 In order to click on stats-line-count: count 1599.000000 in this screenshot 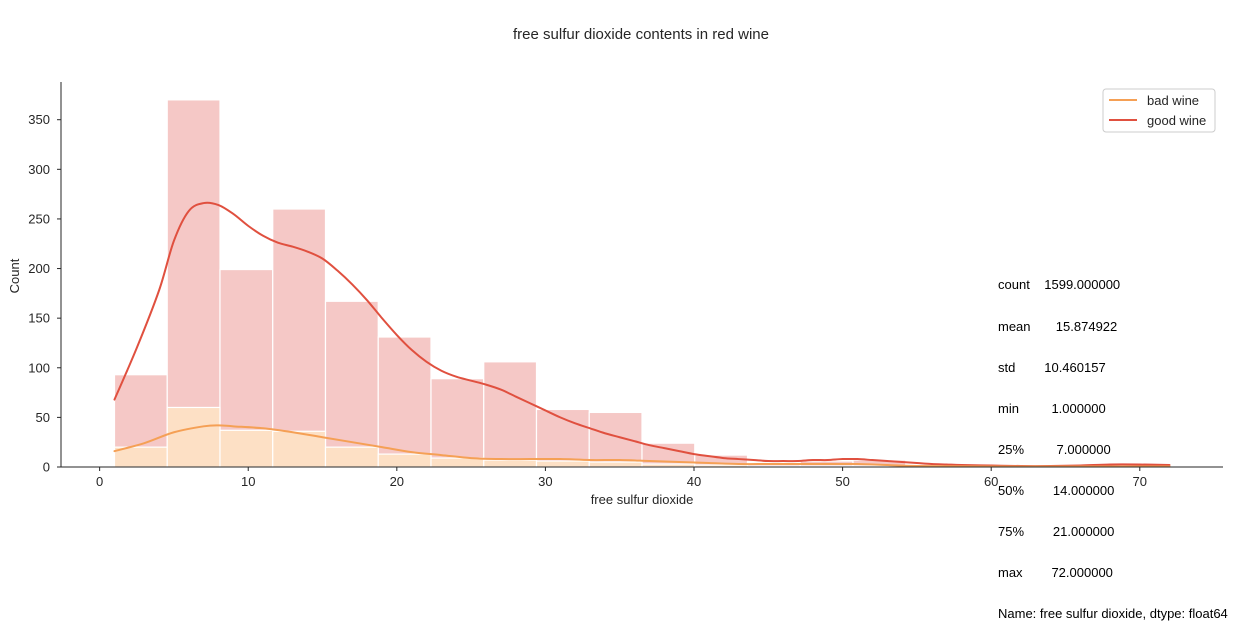, I will do `click(1059, 285)`.